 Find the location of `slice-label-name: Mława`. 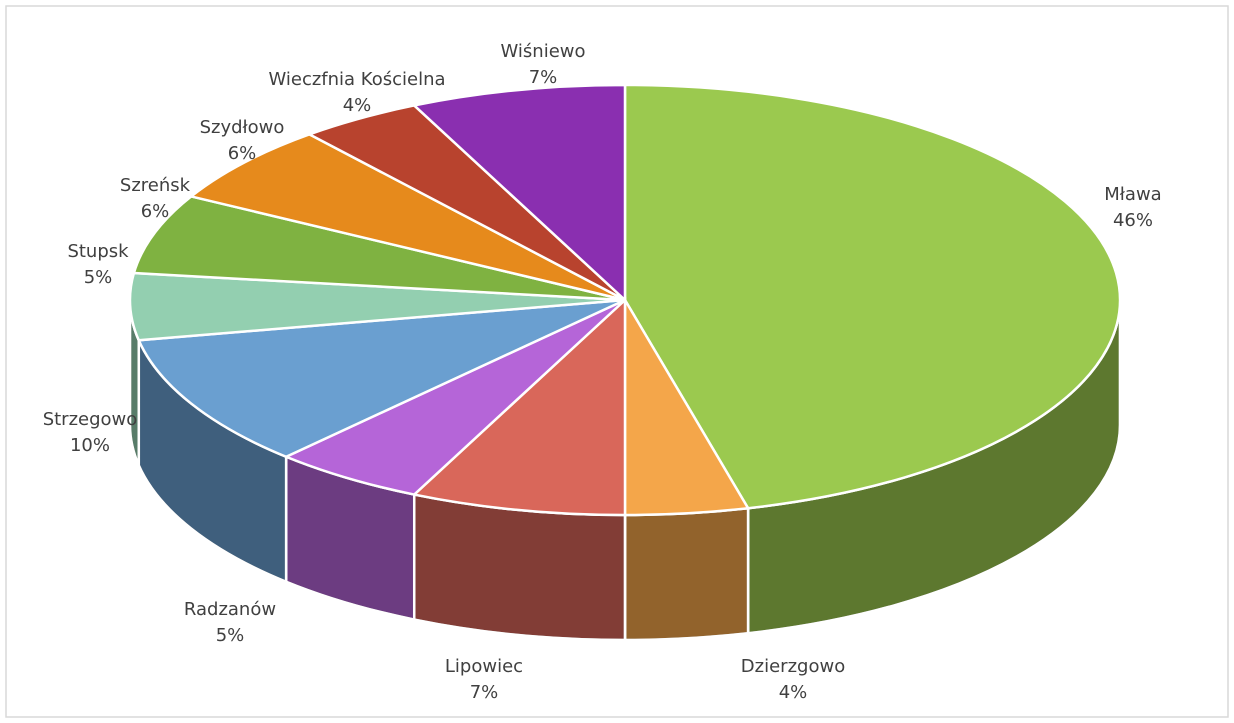

slice-label-name: Mława is located at coordinates (1132, 194).